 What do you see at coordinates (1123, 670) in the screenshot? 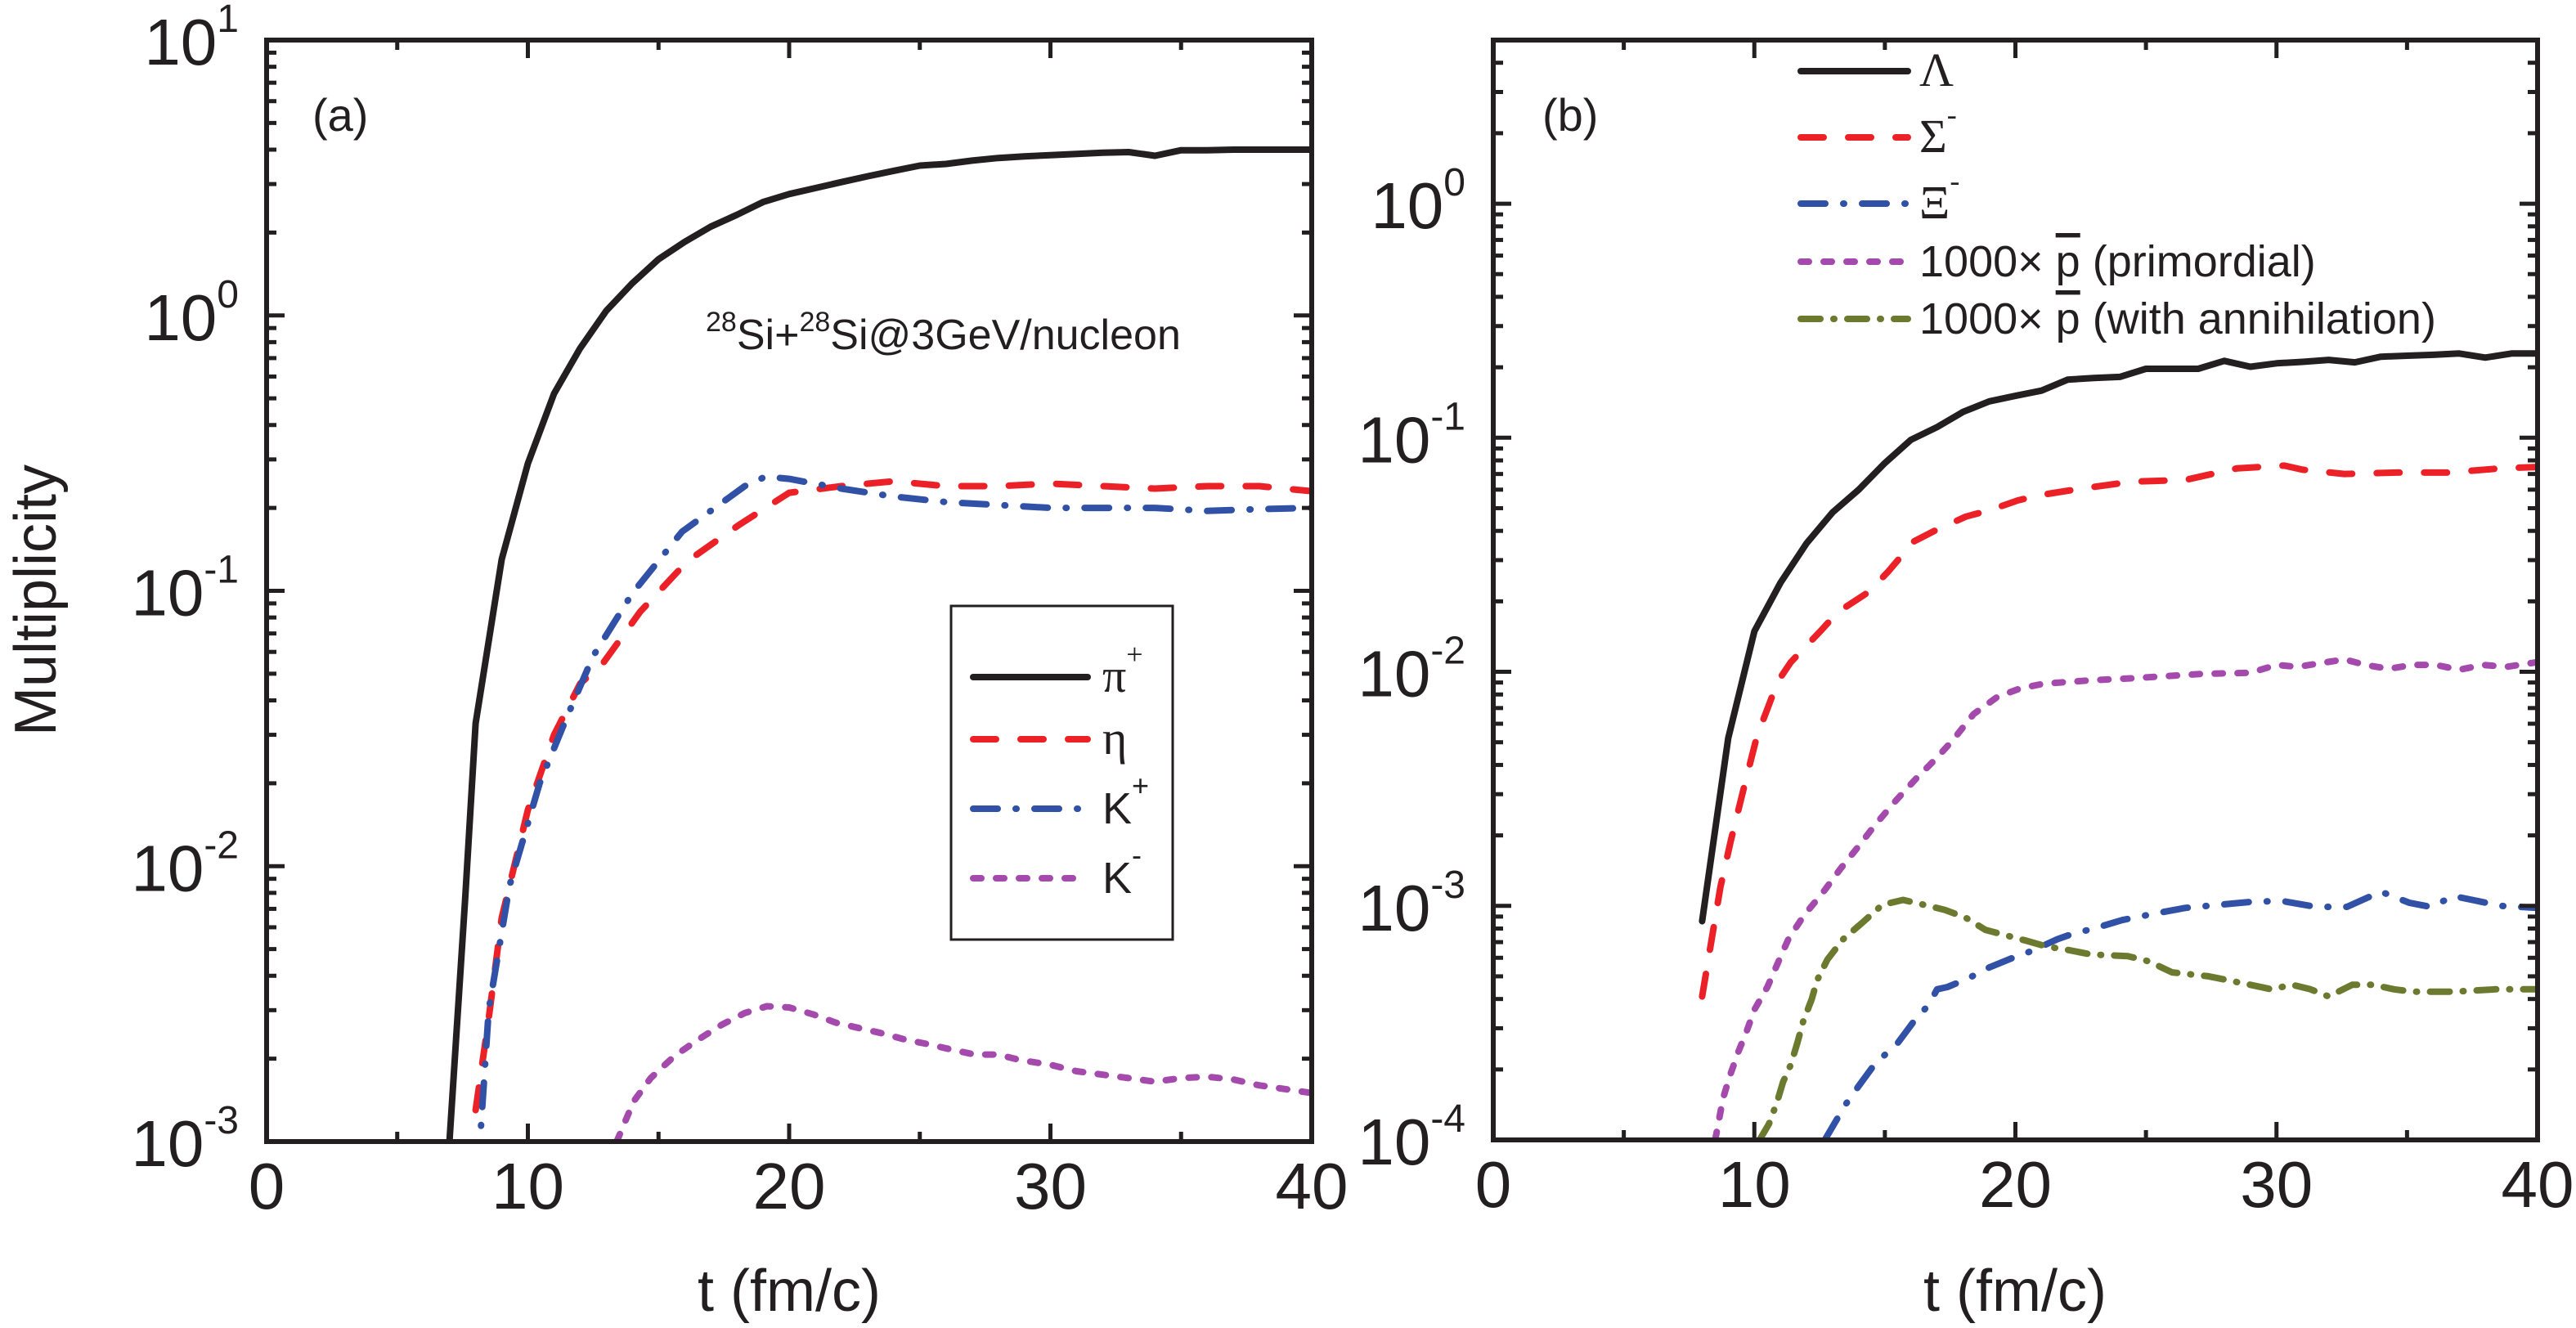
I see `legend-label-a-0: π+` at bounding box center [1123, 670].